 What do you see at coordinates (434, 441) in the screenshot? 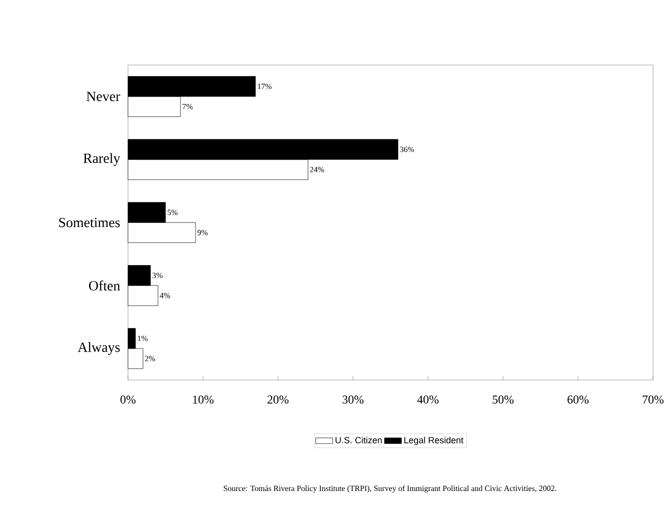
I see `legend-label: Legal Resident` at bounding box center [434, 441].